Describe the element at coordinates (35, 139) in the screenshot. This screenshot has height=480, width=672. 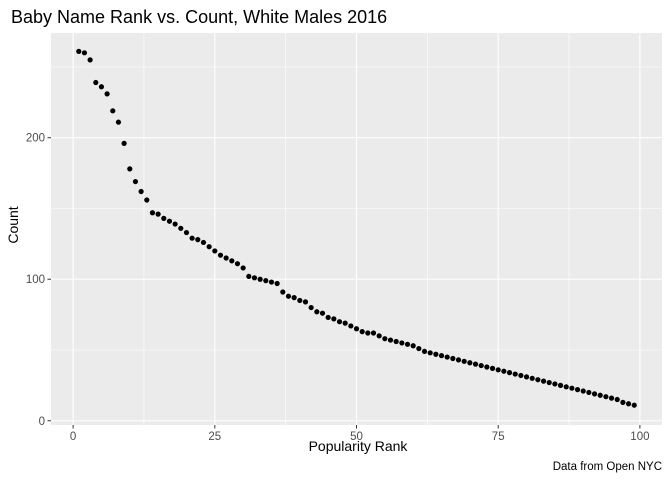
I see `y-tick-label: 200` at that location.